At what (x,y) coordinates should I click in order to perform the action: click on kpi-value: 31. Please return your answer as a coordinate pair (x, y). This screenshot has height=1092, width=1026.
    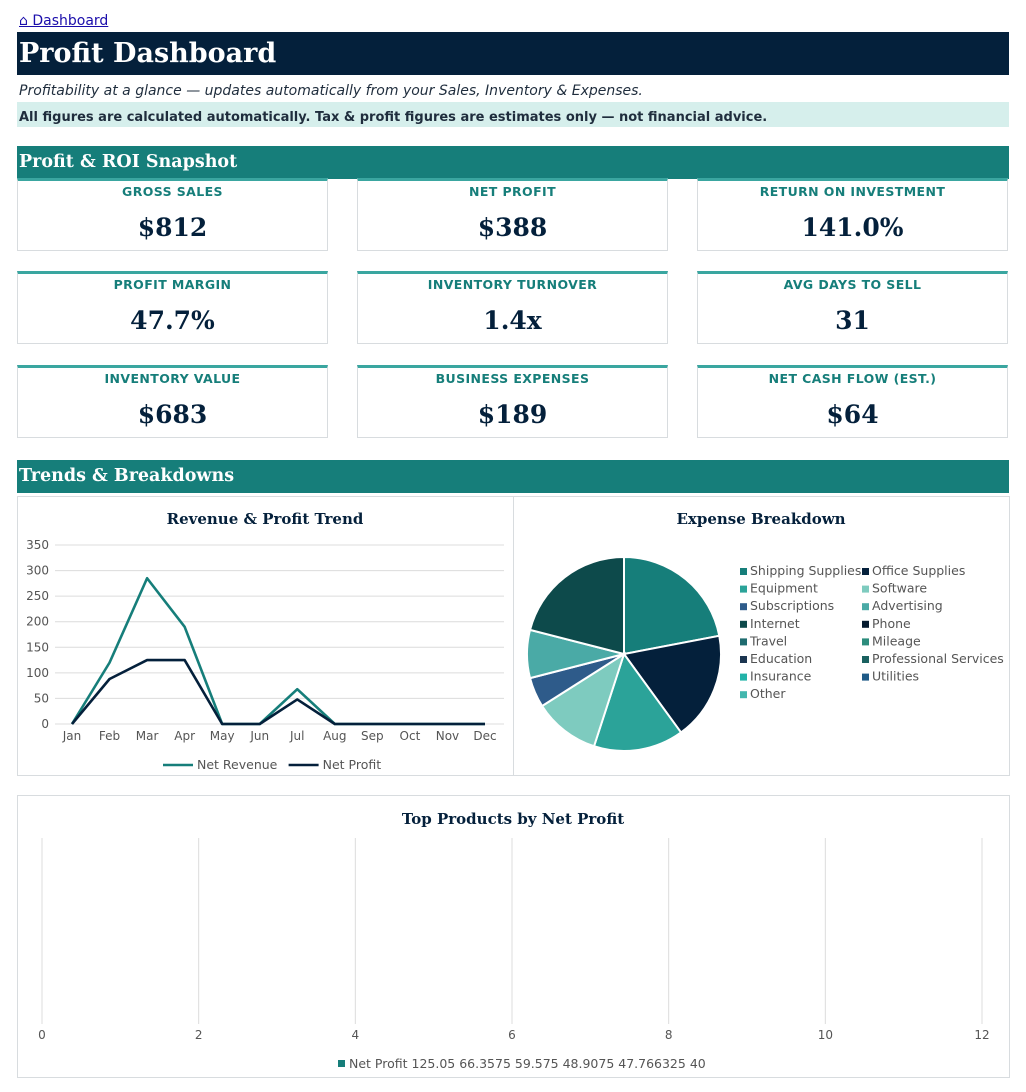
    Looking at the image, I should click on (852, 320).